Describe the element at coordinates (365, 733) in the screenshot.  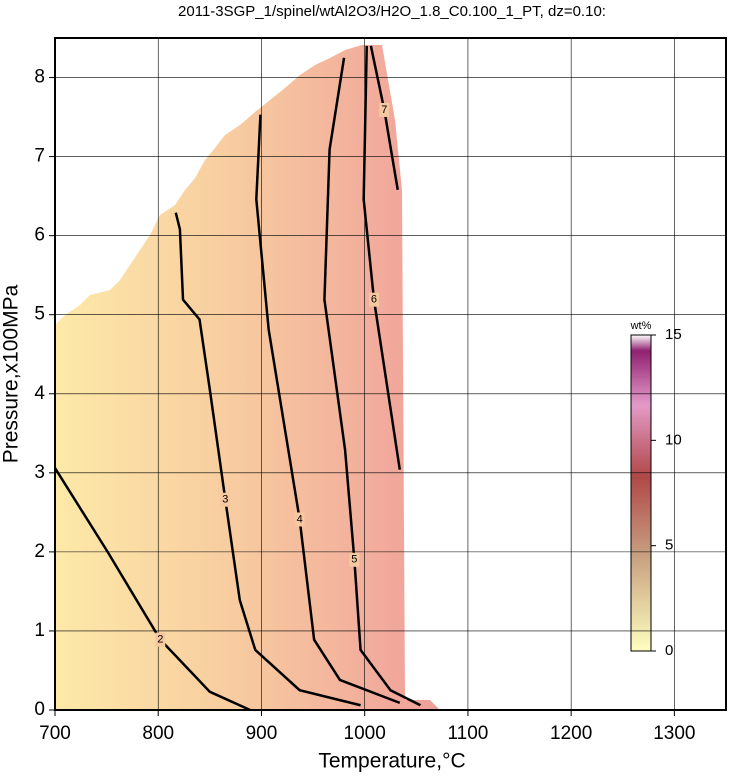
I see `x-tick-label: 1000` at that location.